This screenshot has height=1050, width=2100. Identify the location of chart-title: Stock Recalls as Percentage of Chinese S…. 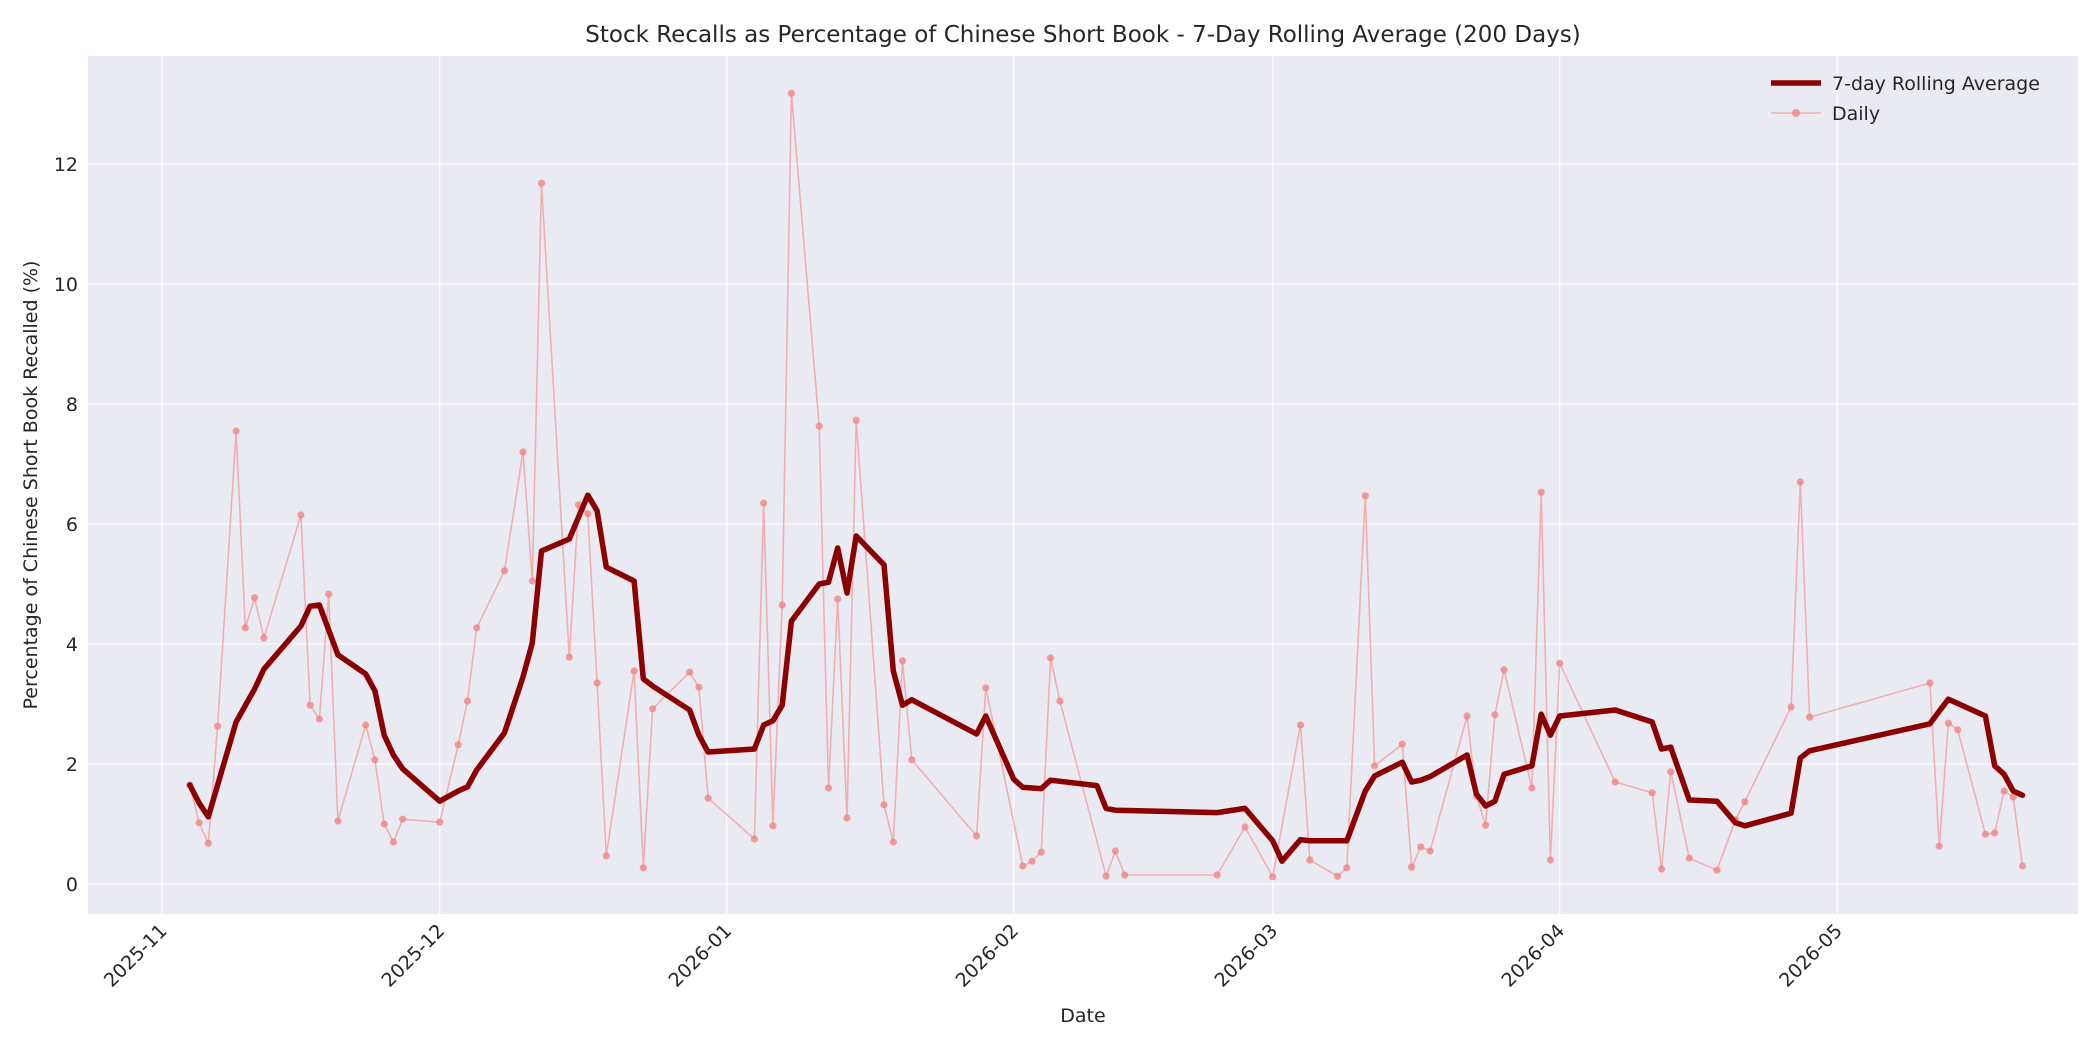
(1083, 35).